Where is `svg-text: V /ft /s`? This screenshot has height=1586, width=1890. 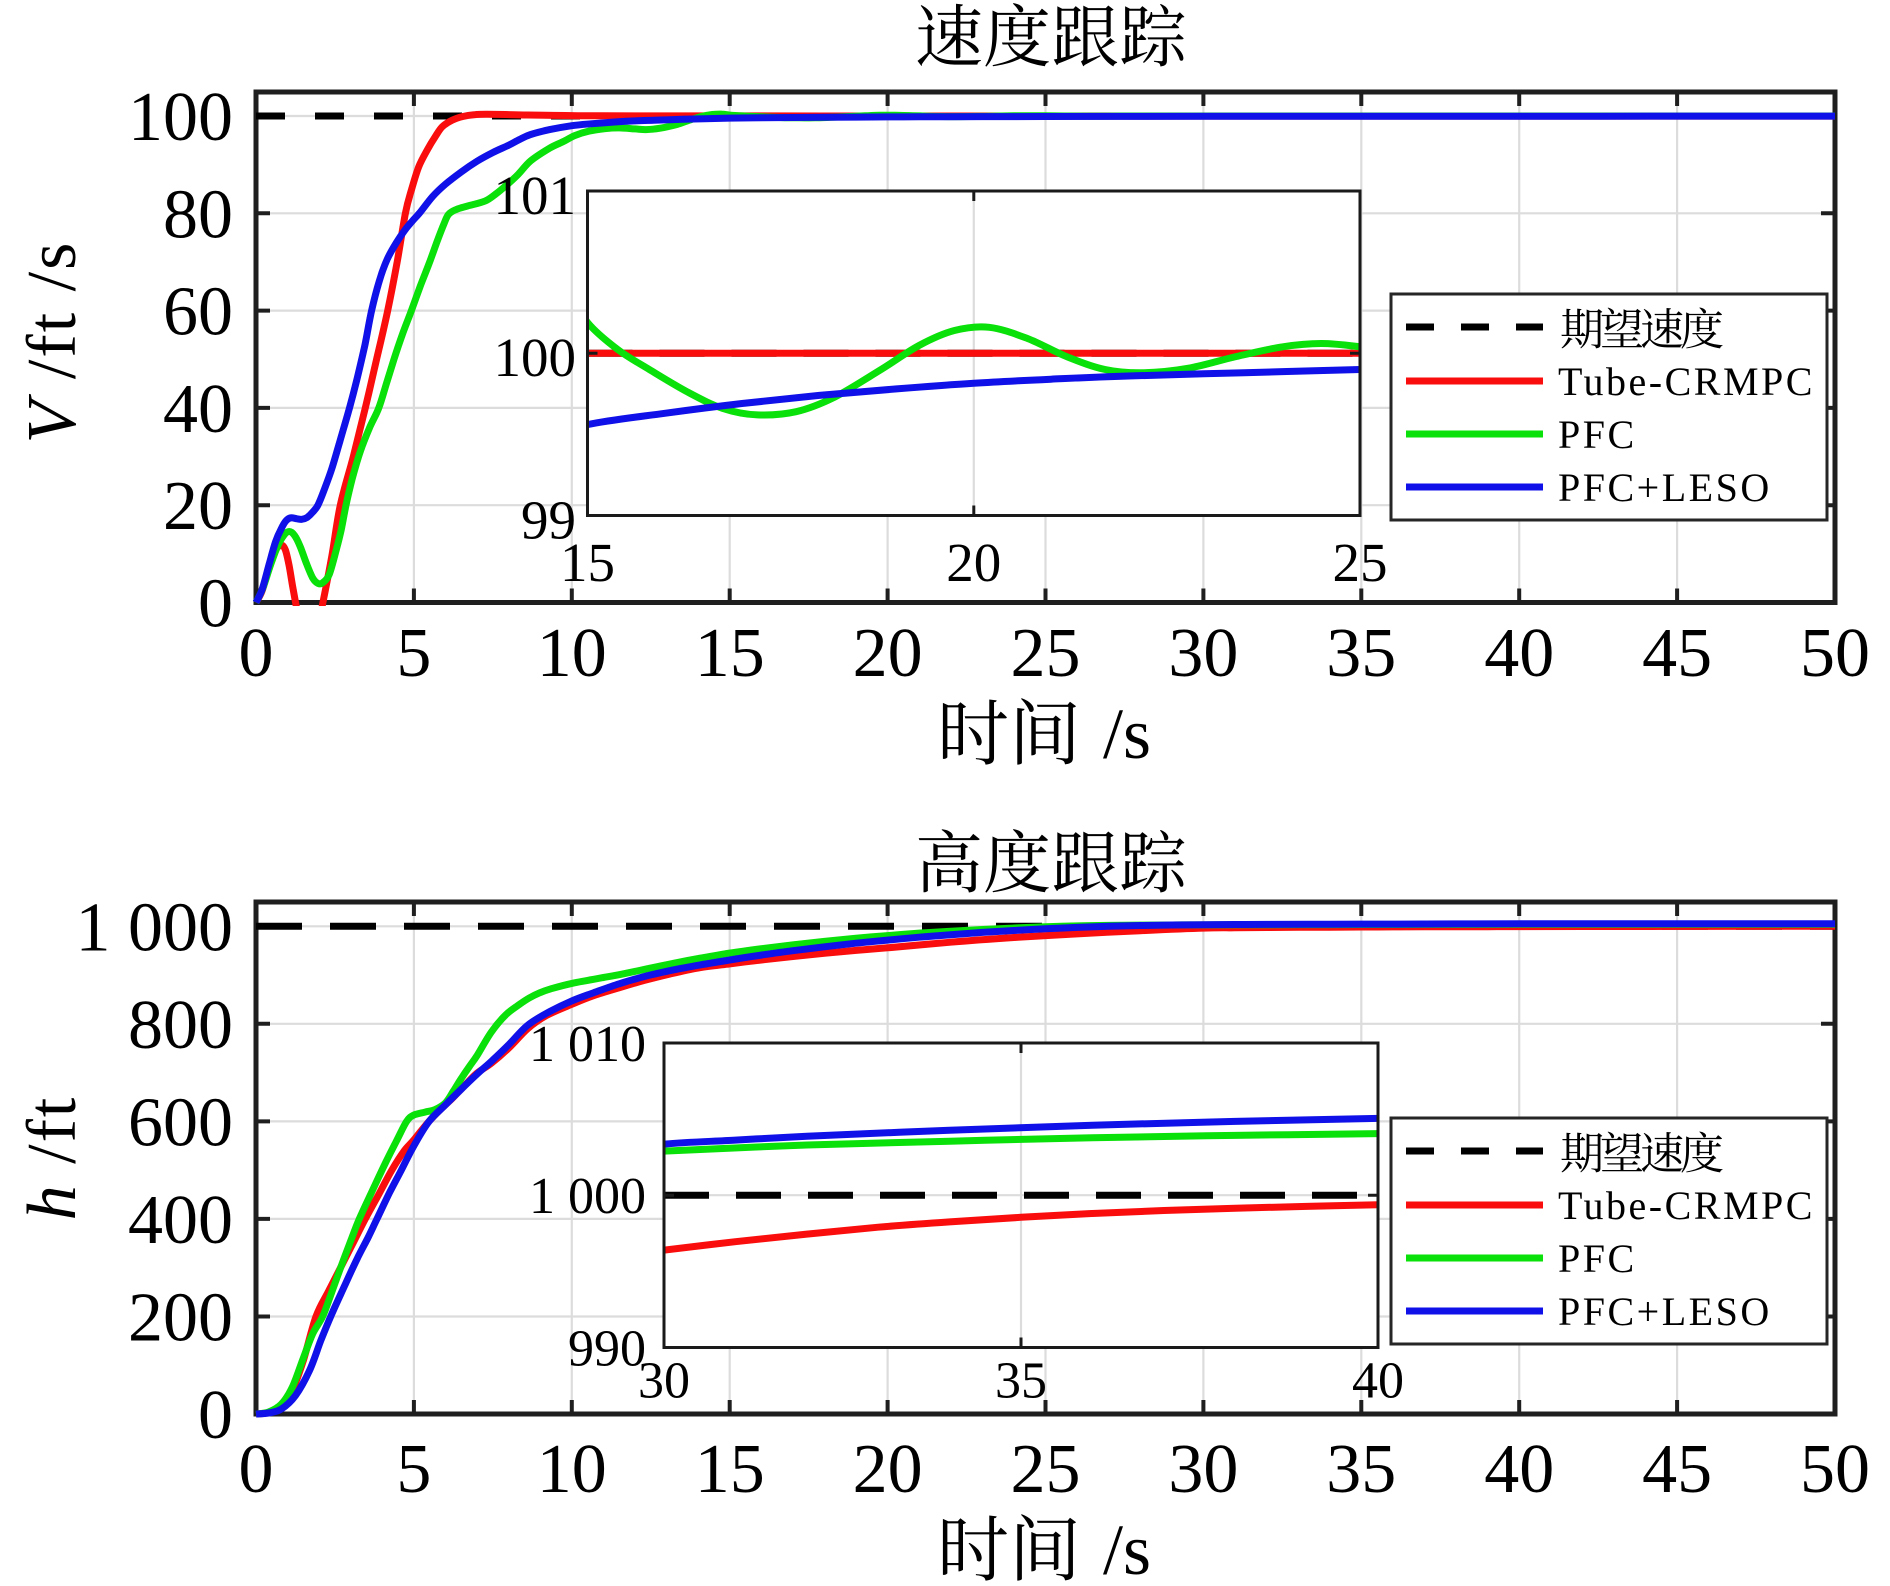 svg-text: V /ft /s is located at coordinates (52, 342).